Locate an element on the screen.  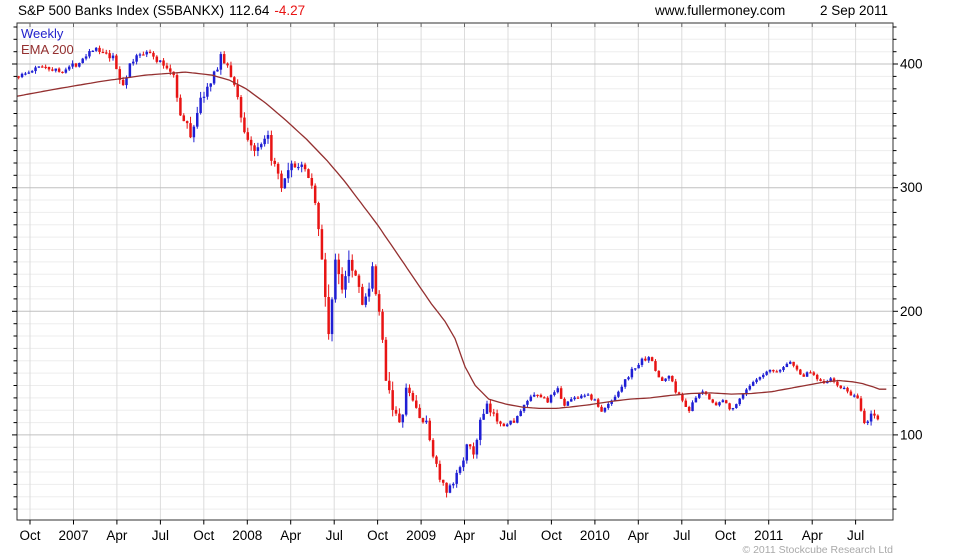
x-axis-label: Jul is located at coordinates (681, 535).